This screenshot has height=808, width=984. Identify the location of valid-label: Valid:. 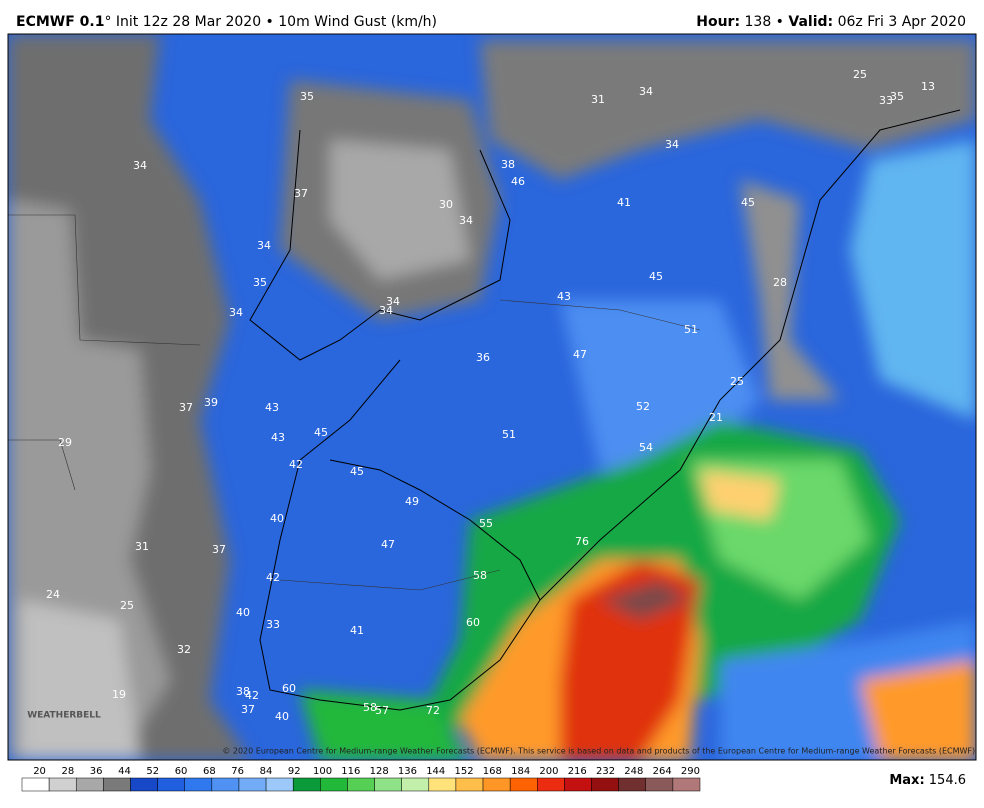
(810, 22).